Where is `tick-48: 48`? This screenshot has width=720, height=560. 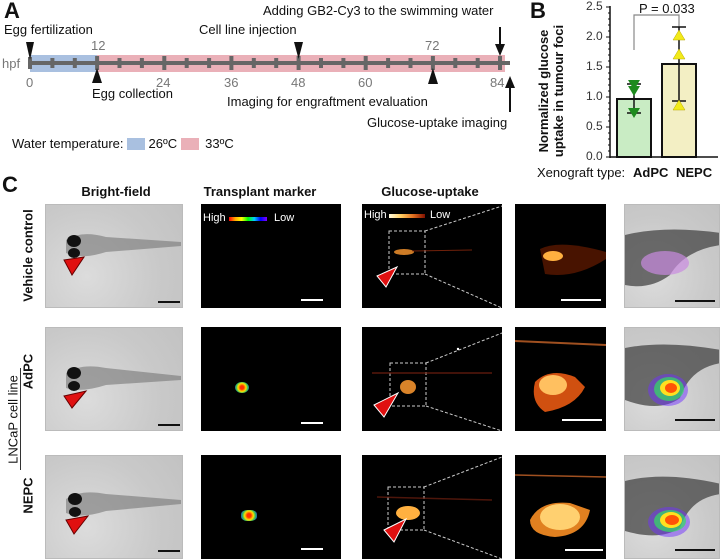
tick-48: 48 is located at coordinates (298, 82).